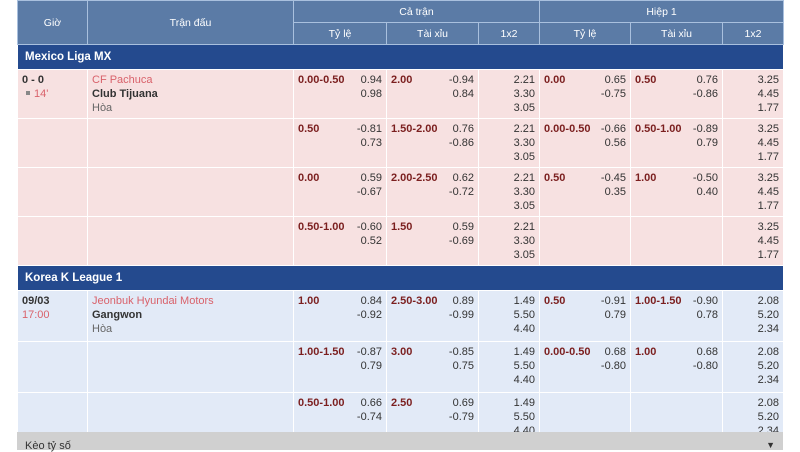 The height and width of the screenshot is (452, 800). What do you see at coordinates (676, 316) in the screenshot?
I see `half-over-under-cell: 1.00-1.50 -0.90 0.78` at bounding box center [676, 316].